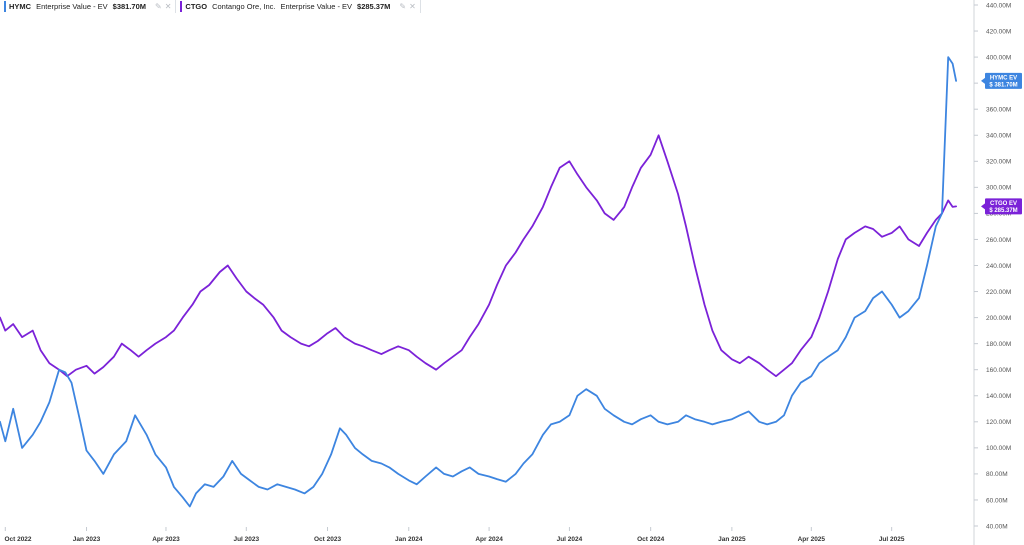 Image resolution: width=1024 pixels, height=545 pixels. Describe the element at coordinates (998, 422) in the screenshot. I see `y-tick-label: 120.00M` at that location.